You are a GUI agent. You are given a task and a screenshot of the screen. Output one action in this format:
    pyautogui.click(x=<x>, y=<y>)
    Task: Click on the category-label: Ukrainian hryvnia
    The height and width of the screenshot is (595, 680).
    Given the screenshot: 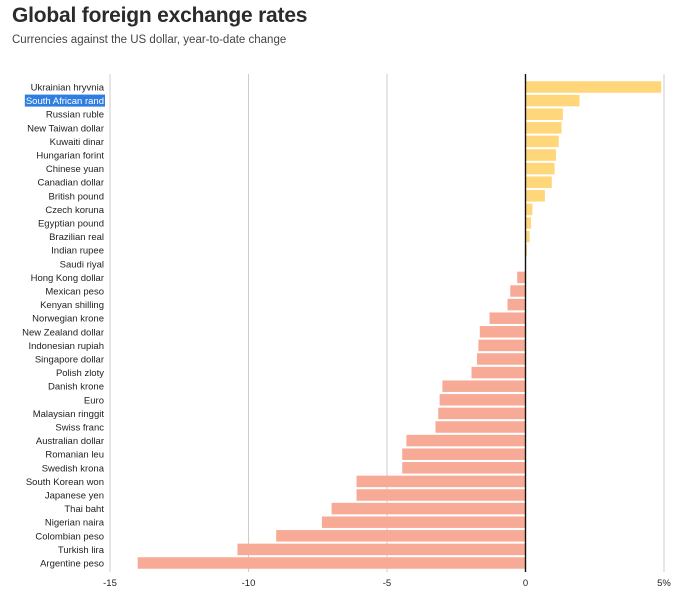 What is the action you would take?
    pyautogui.click(x=68, y=88)
    